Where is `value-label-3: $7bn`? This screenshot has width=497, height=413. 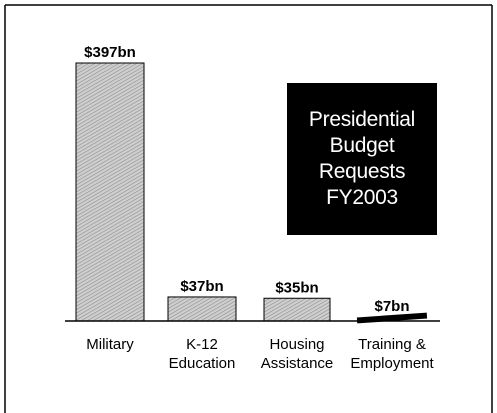
value-label-3: $7bn is located at coordinates (391, 306).